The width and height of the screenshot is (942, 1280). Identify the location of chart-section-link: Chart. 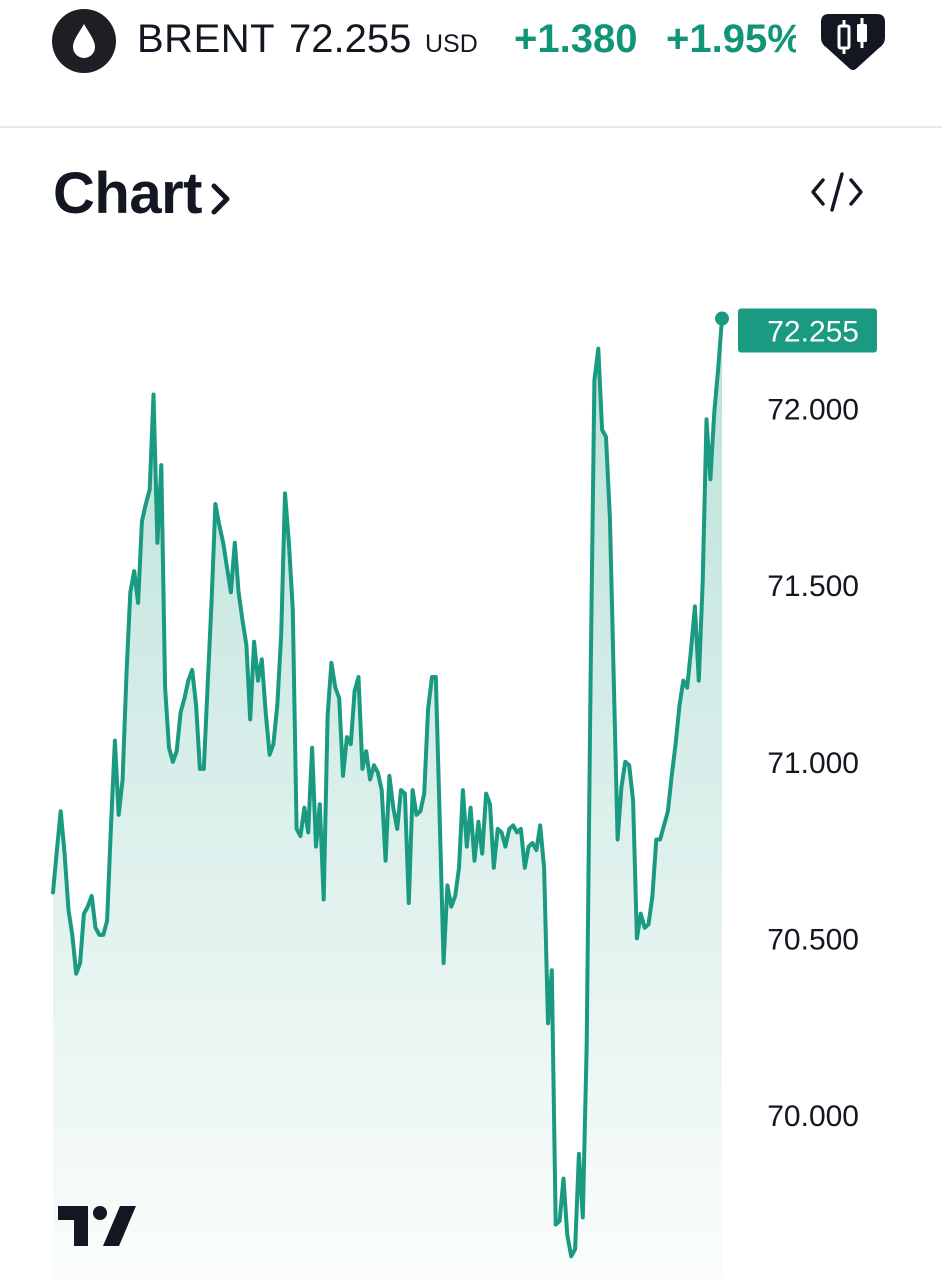
(142, 193).